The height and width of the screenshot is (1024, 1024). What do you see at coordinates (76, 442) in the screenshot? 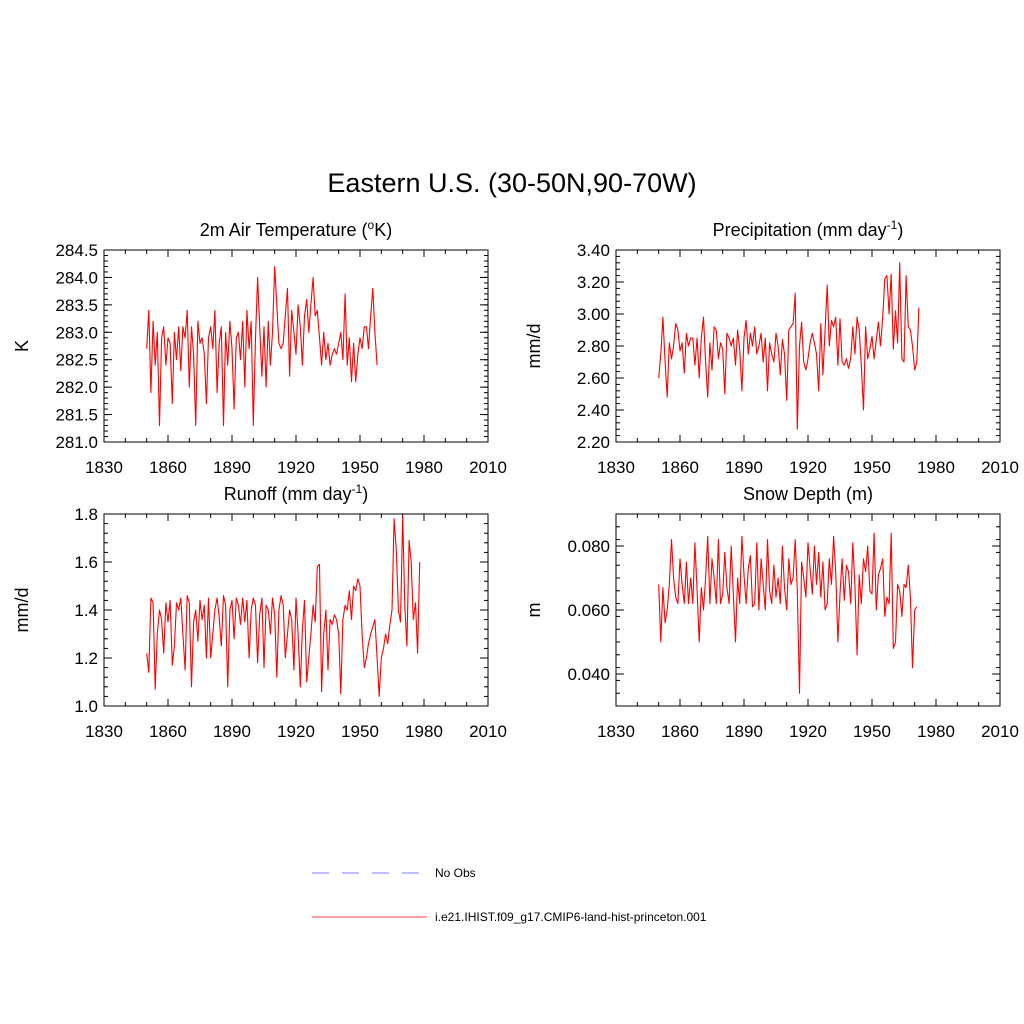
I see `y-tick-label: 281.0` at bounding box center [76, 442].